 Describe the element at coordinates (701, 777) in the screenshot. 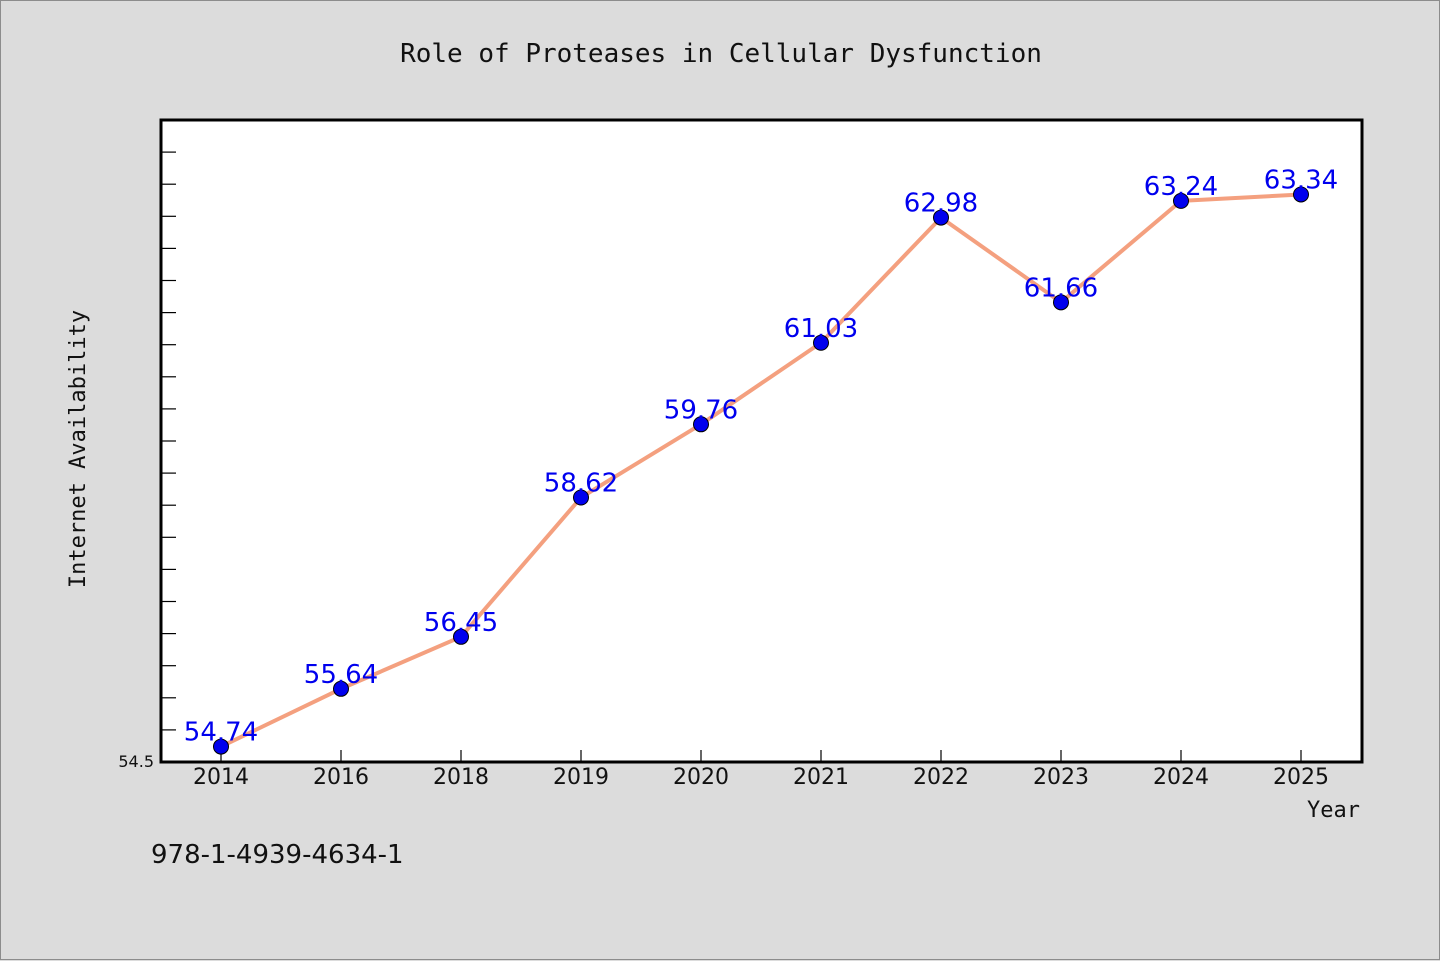

I see `x-tick-label: 2020` at that location.